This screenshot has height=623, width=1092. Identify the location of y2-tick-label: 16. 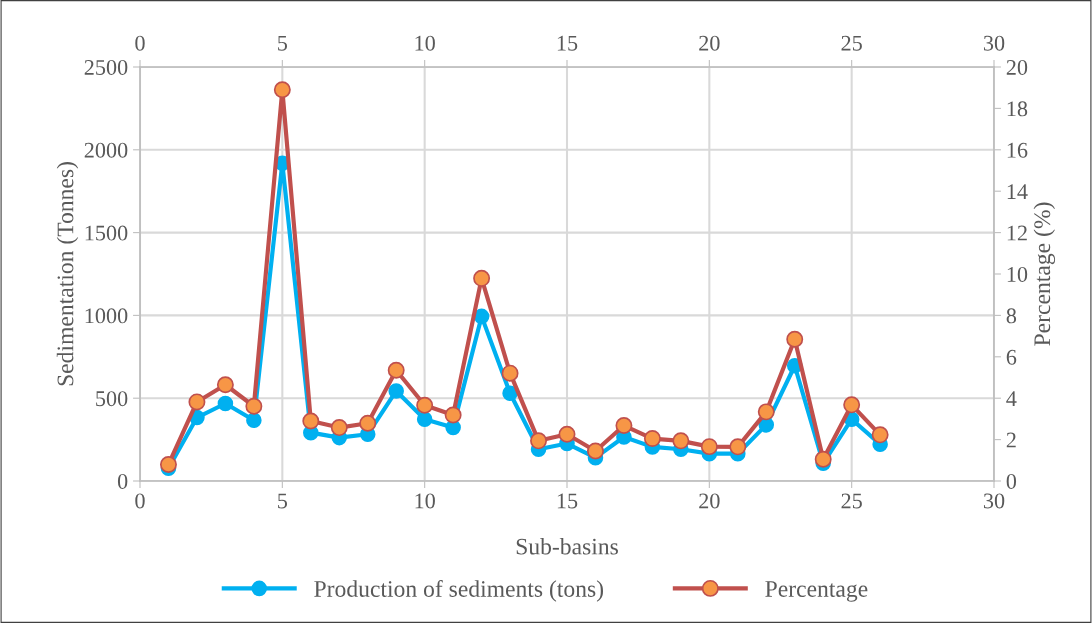
(1017, 150).